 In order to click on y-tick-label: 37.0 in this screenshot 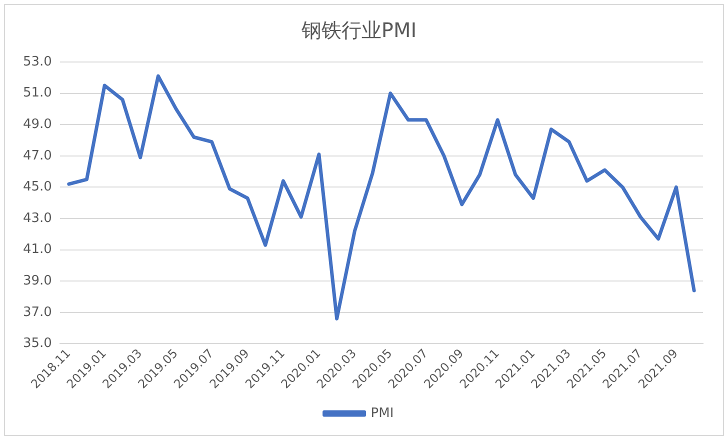, I will do `click(37, 312)`.